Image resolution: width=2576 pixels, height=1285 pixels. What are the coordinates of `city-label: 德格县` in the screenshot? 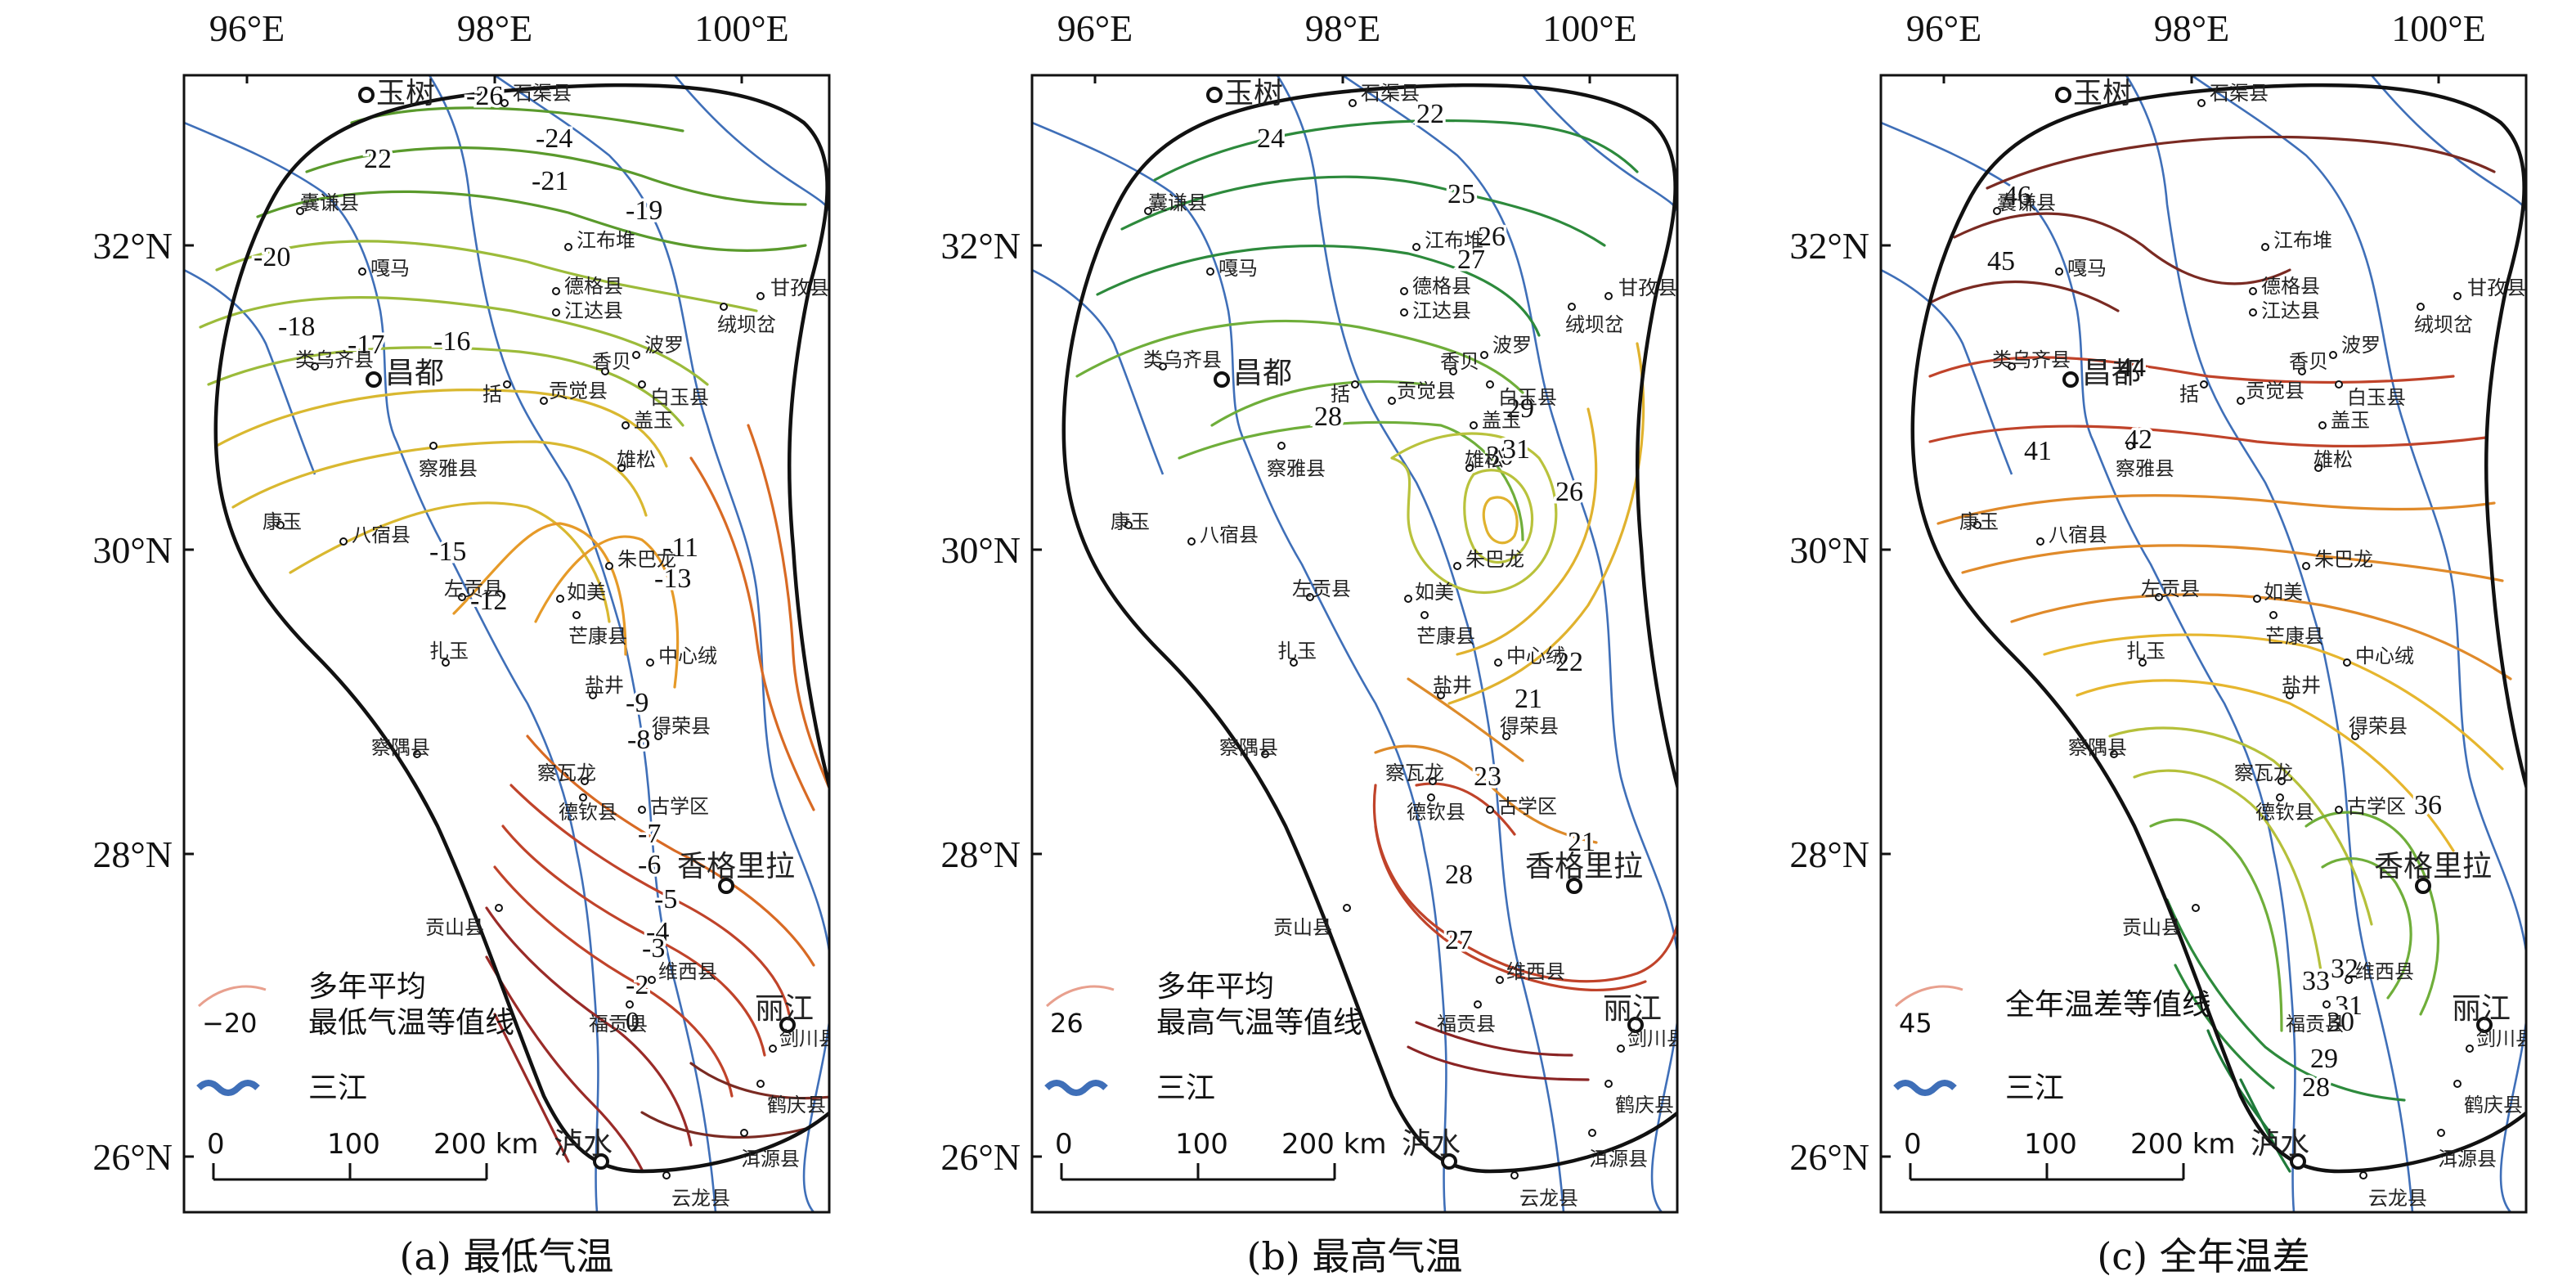 It's located at (2290, 286).